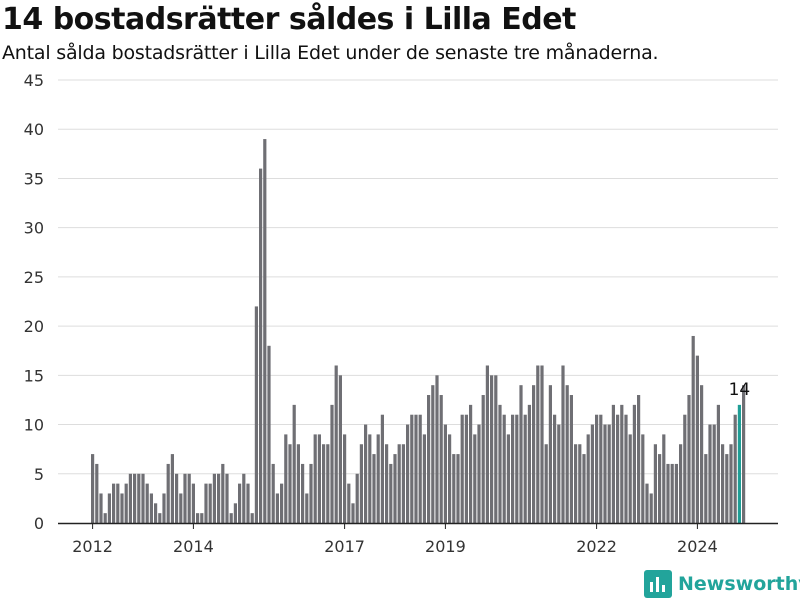  Describe the element at coordinates (92, 546) in the screenshot. I see `x-tick-label: 2012` at that location.